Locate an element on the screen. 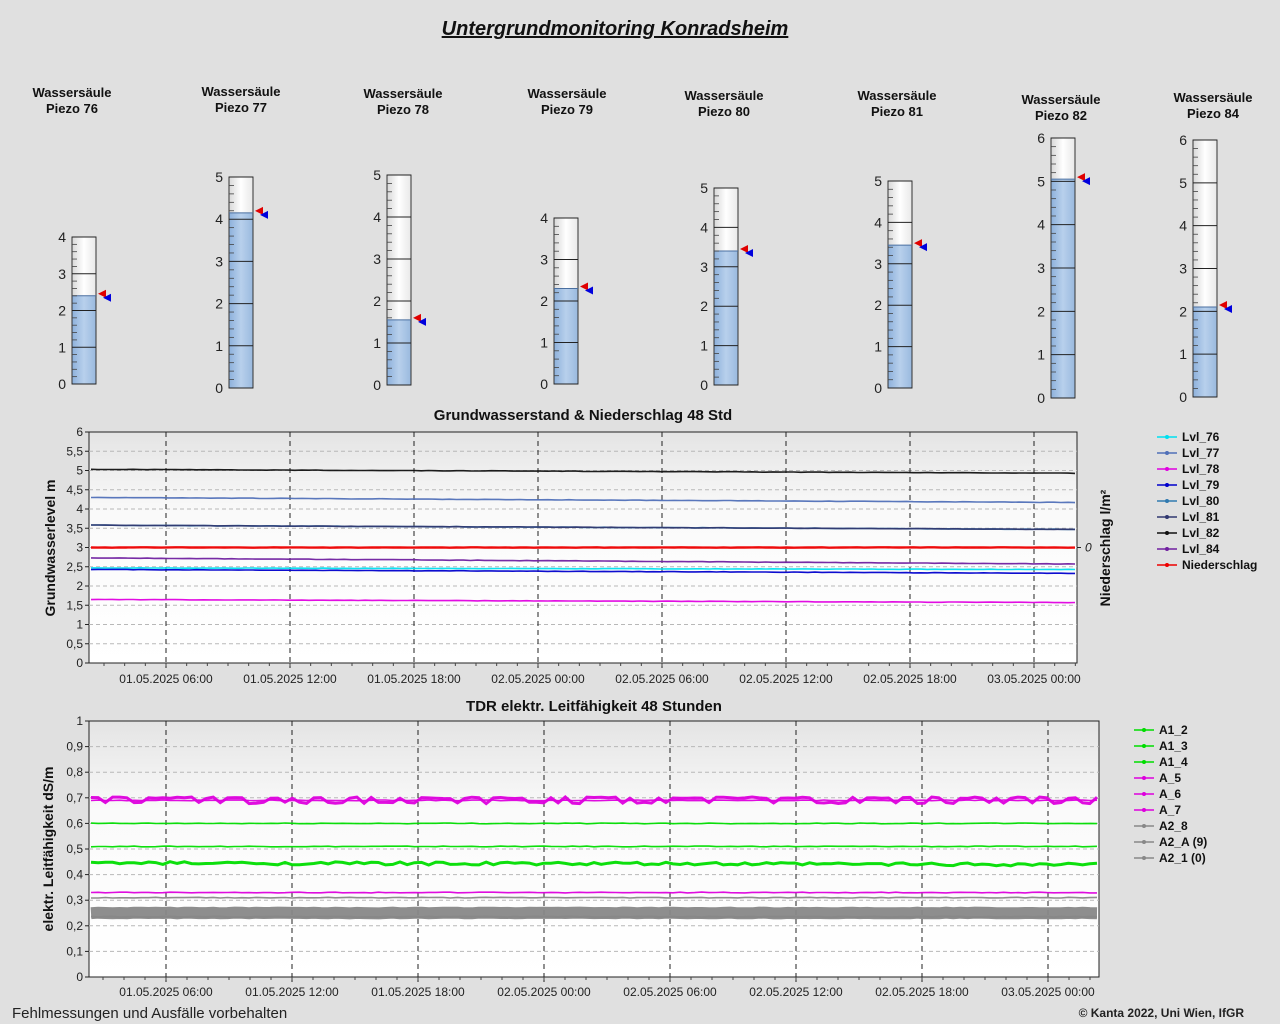  gauge-title: Wassersäule Piezo 77 is located at coordinates (241, 100).